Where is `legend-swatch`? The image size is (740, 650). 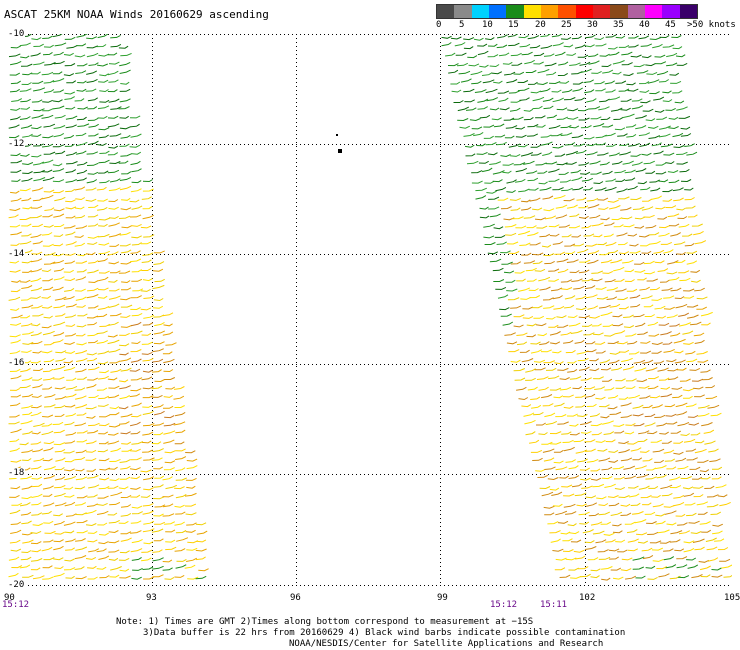
legend-swatch is located at coordinates (584, 11).